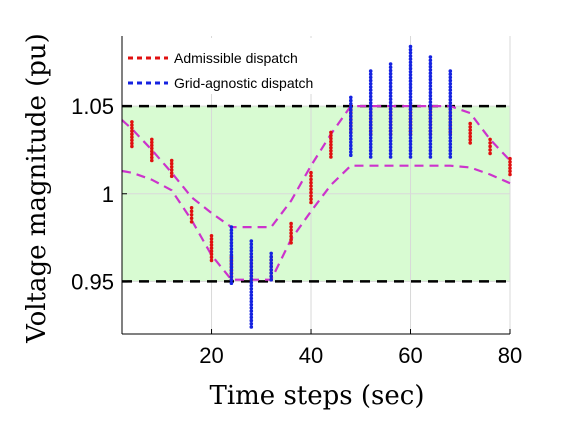 The height and width of the screenshot is (435, 574). What do you see at coordinates (510, 355) in the screenshot?
I see `x-tick-label-3: 80` at bounding box center [510, 355].